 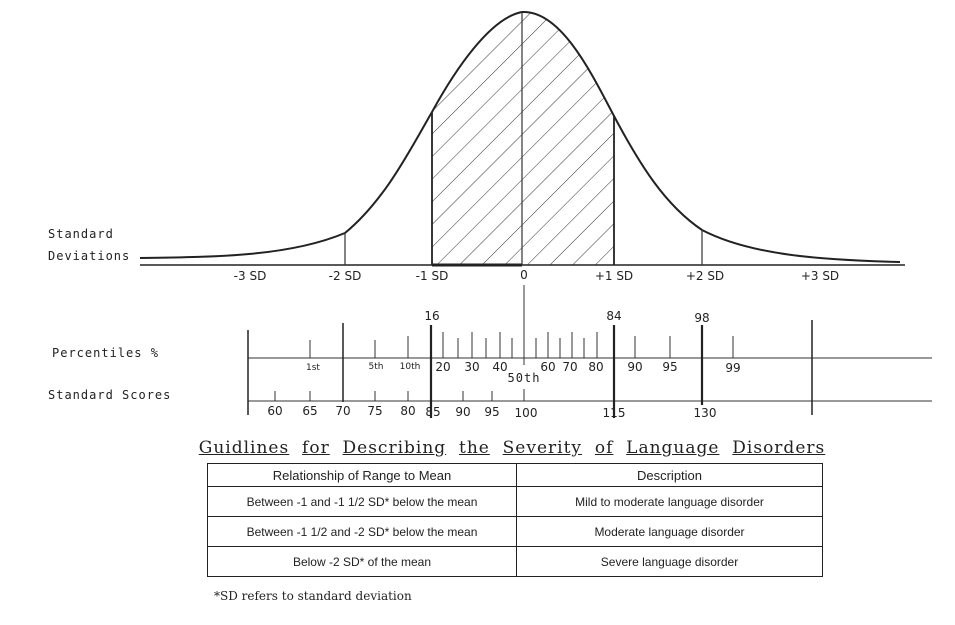 What do you see at coordinates (89, 256) in the screenshot?
I see `sd-row-label-line2: Deviations` at bounding box center [89, 256].